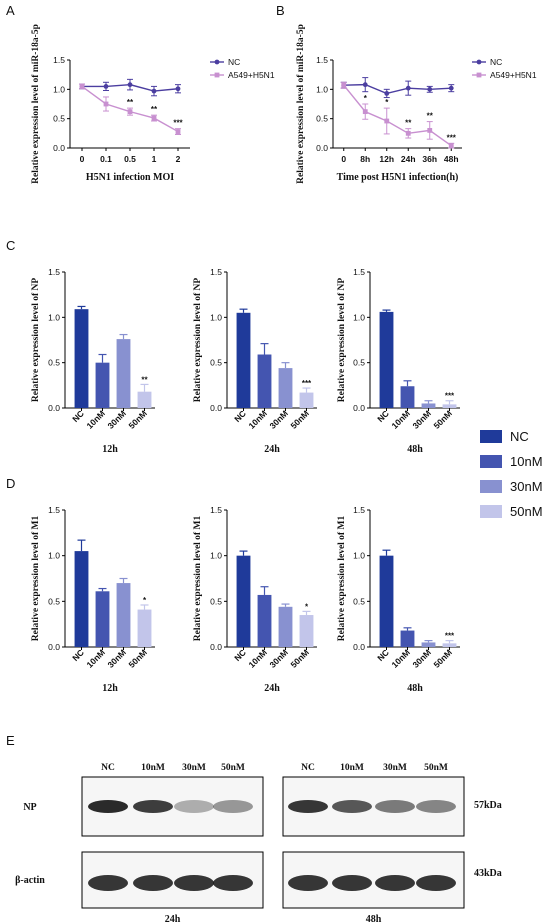 The height and width of the screenshot is (923, 550). I want to click on x-axis-label-B: Time post H5N1 infection(h), so click(398, 177).